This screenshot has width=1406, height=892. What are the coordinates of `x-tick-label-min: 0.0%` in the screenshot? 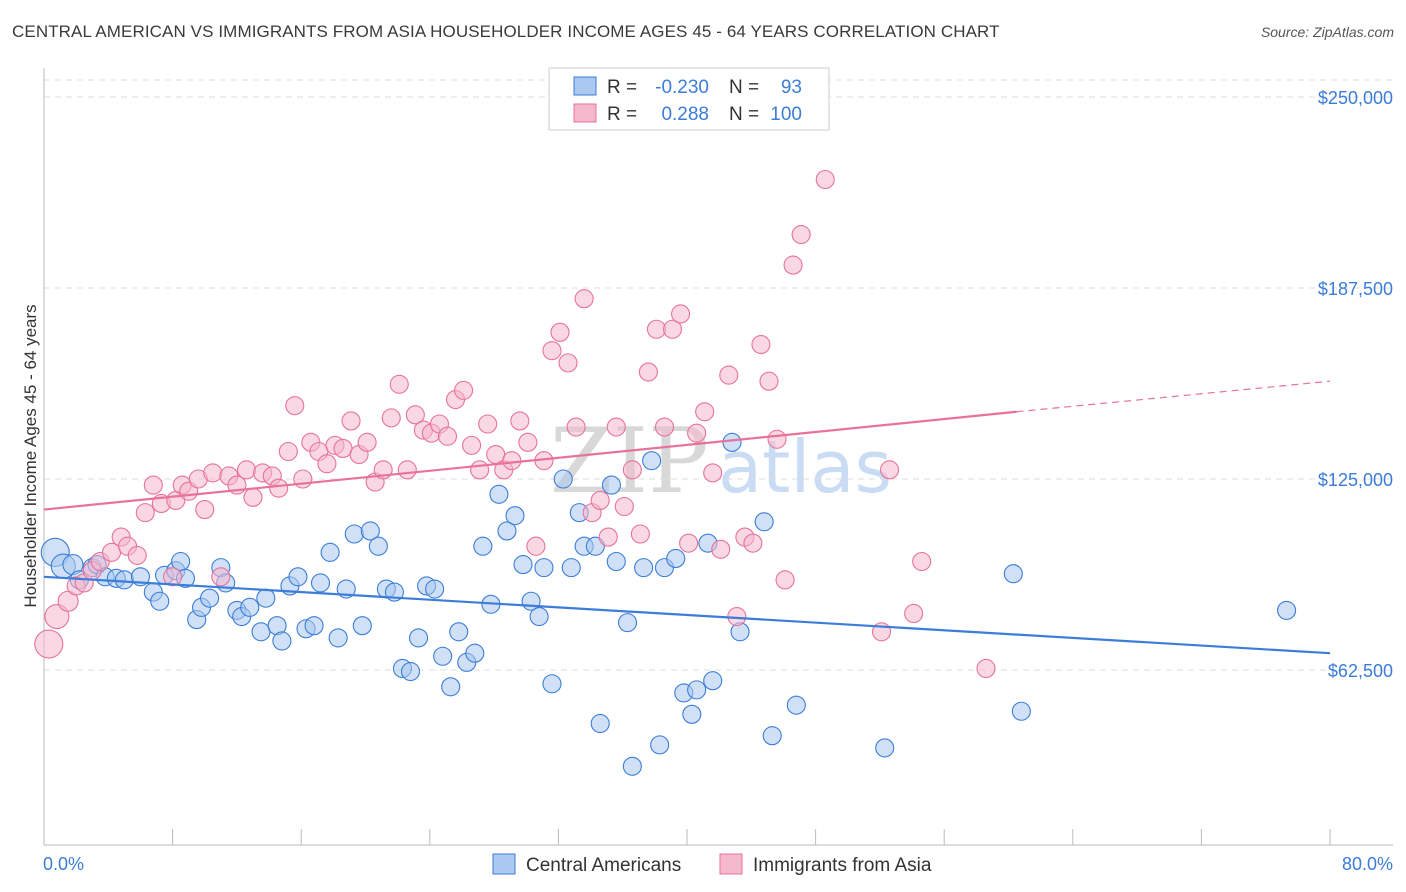 It's located at (63, 864).